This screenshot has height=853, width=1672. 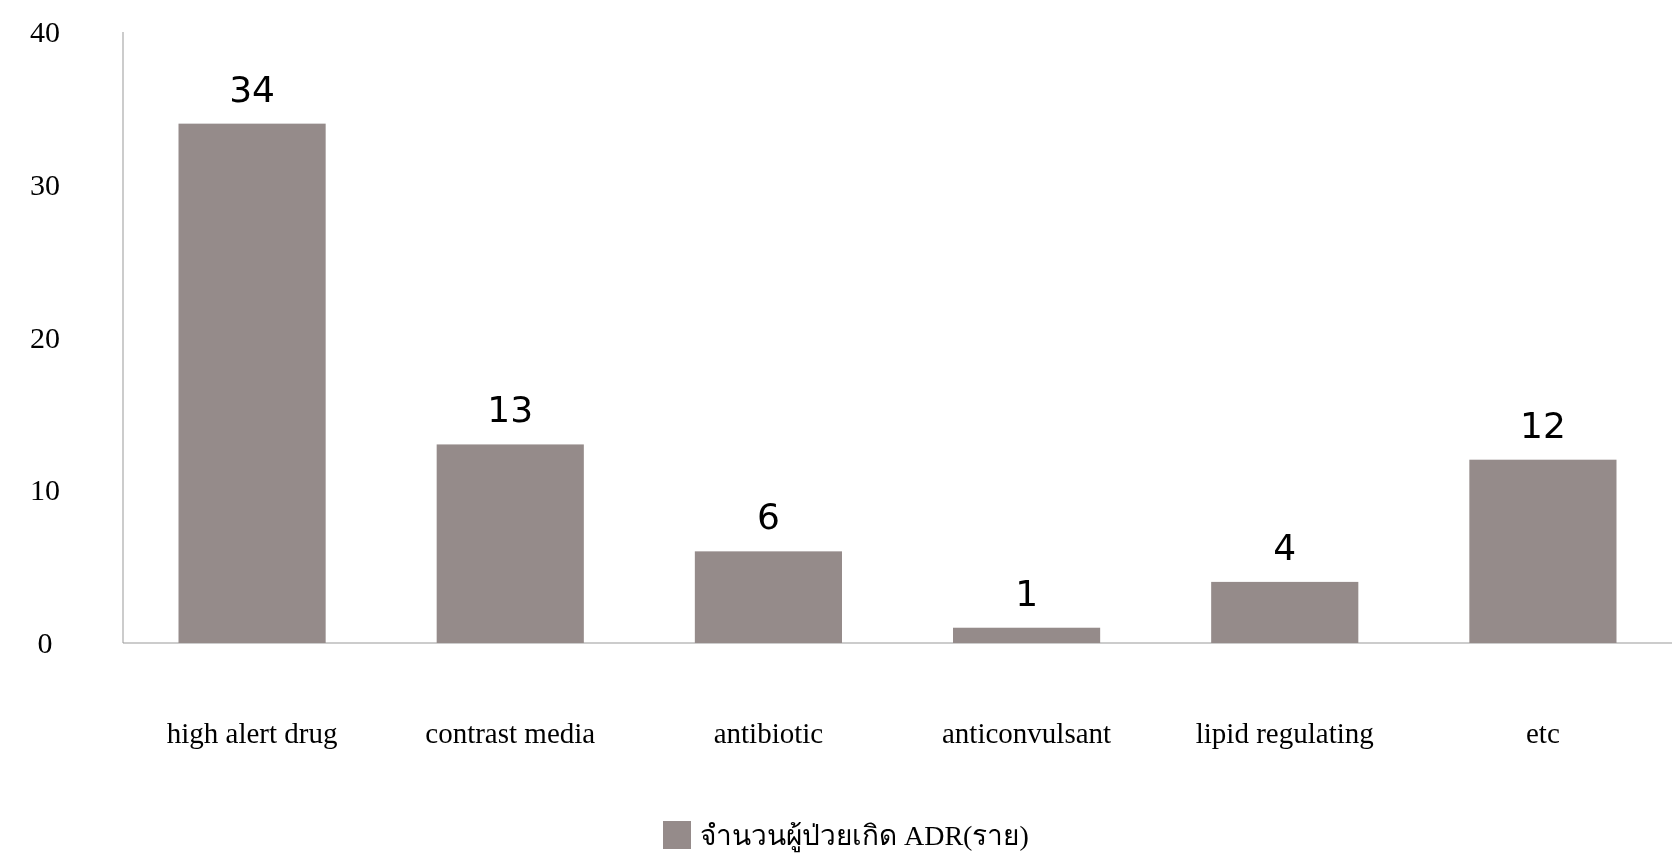 What do you see at coordinates (45, 490) in the screenshot?
I see `y-tick-label: 10` at bounding box center [45, 490].